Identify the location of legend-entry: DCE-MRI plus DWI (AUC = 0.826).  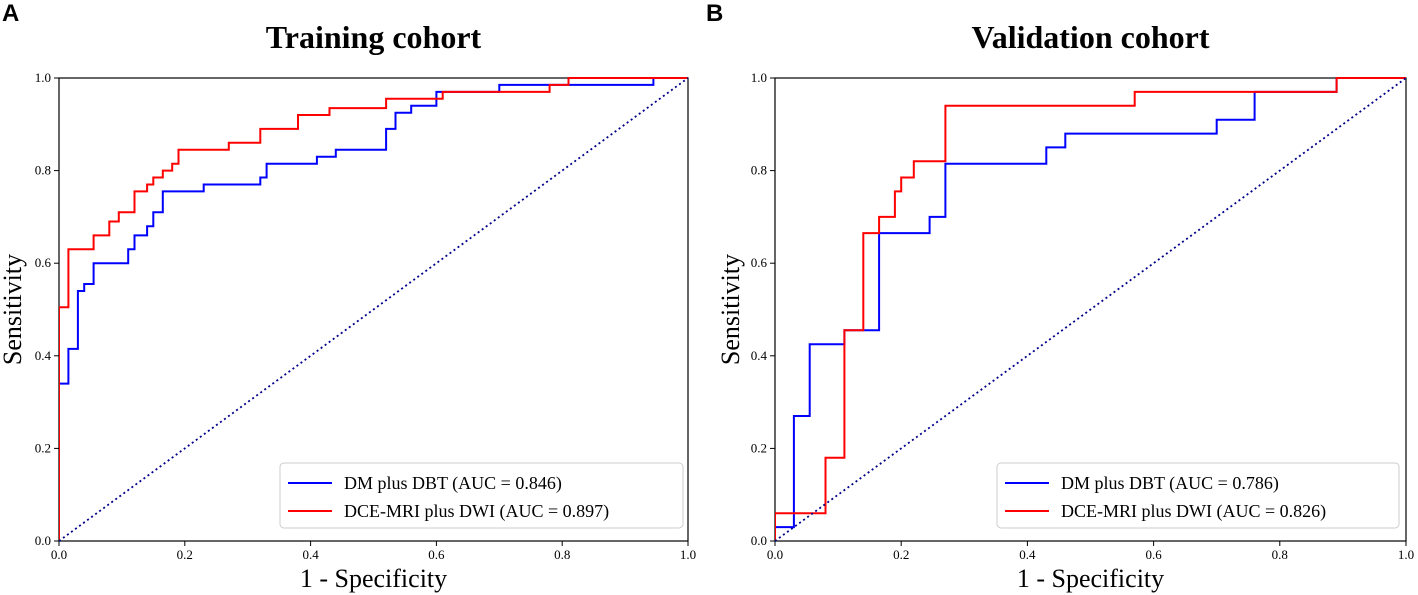
(1193, 511).